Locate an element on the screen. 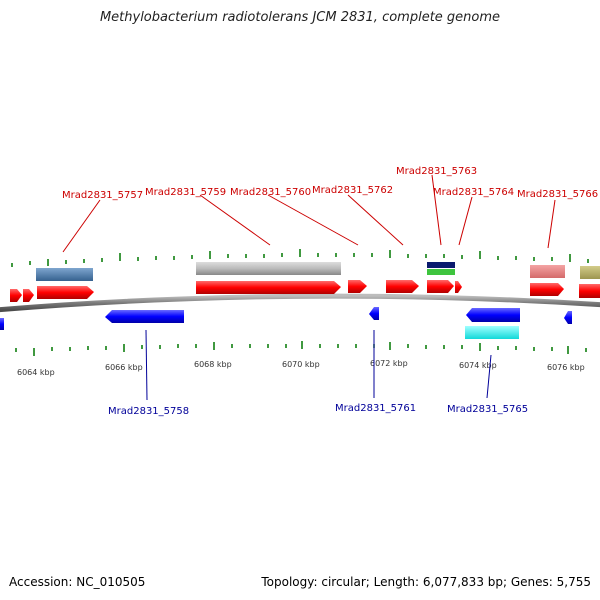 The width and height of the screenshot is (600, 600). axis-label-6076: 6076 kbp is located at coordinates (566, 367).